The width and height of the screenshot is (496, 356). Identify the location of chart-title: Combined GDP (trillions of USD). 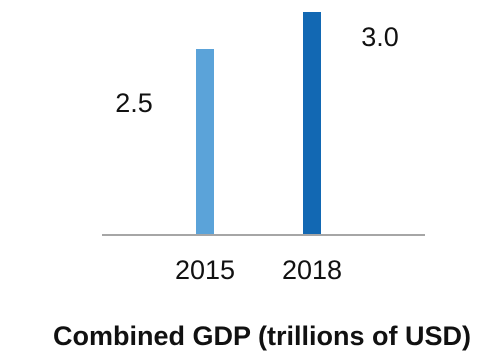
(262, 336).